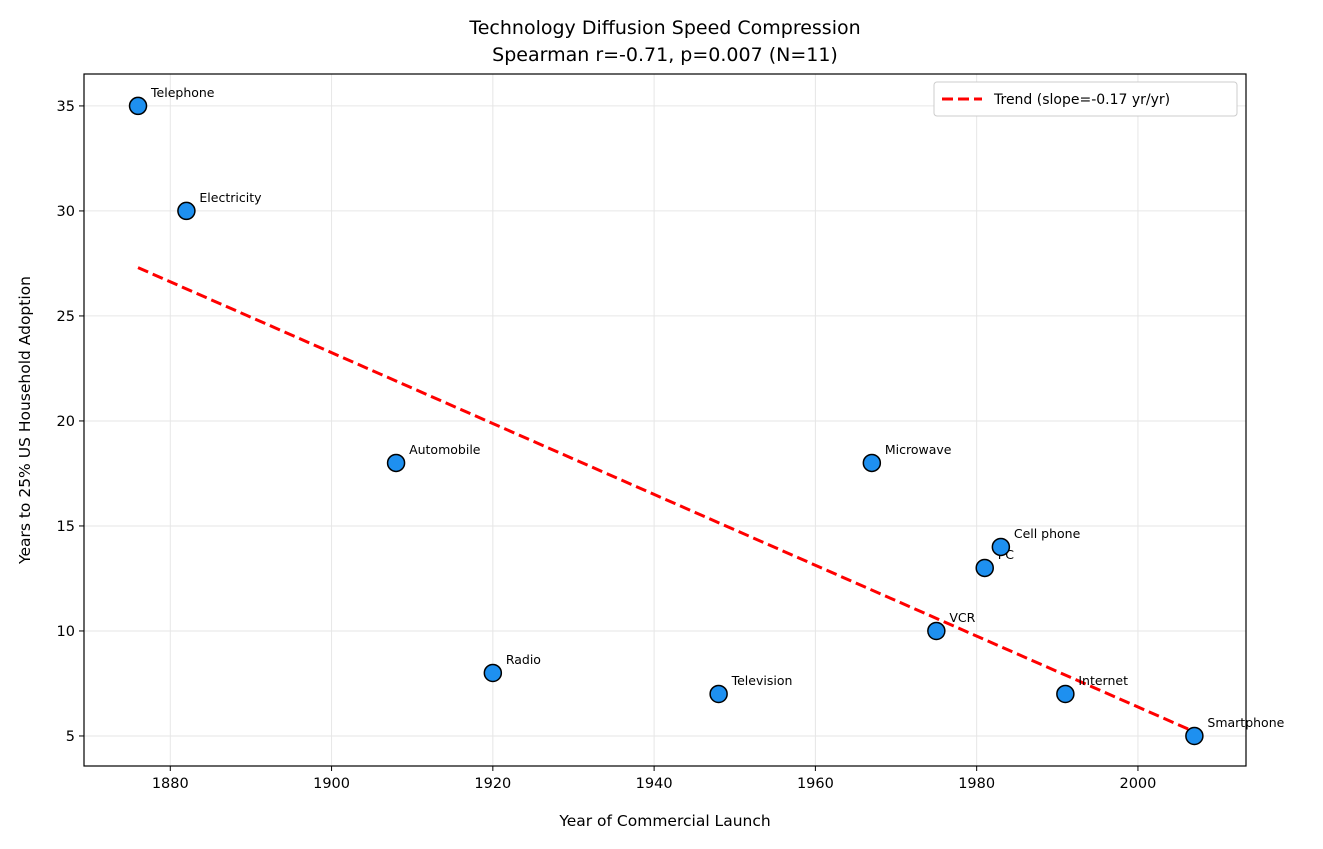 Image resolution: width=1323 pixels, height=849 pixels. I want to click on y-tick-label: 10, so click(66, 632).